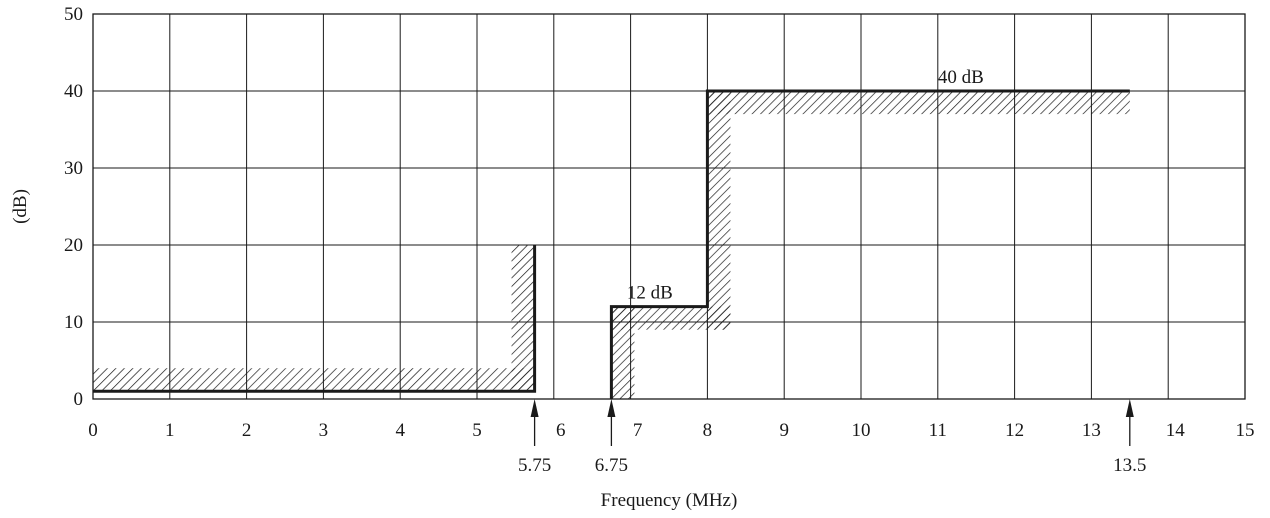 Image resolution: width=1270 pixels, height=518 pixels. I want to click on x-tick-label: 8, so click(708, 430).